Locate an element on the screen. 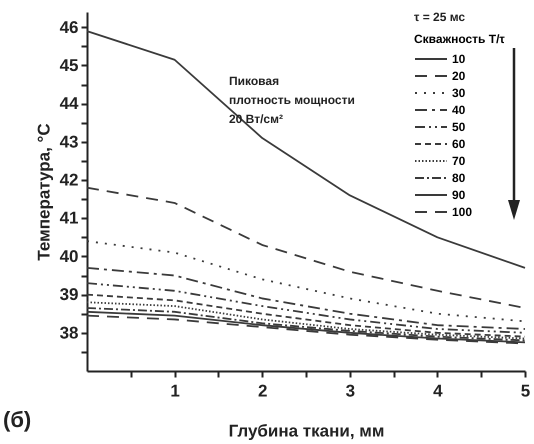  y-tick-label: 45 is located at coordinates (69, 65).